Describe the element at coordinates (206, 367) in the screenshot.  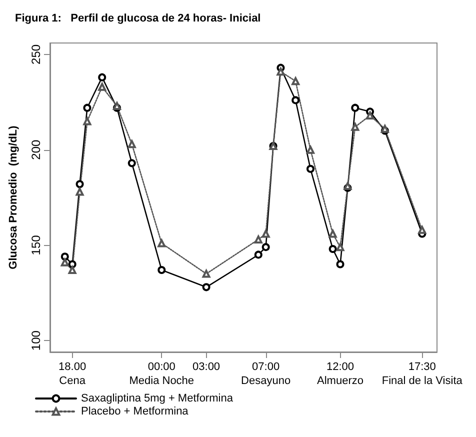
I see `x-tick-label: 03:00` at that location.